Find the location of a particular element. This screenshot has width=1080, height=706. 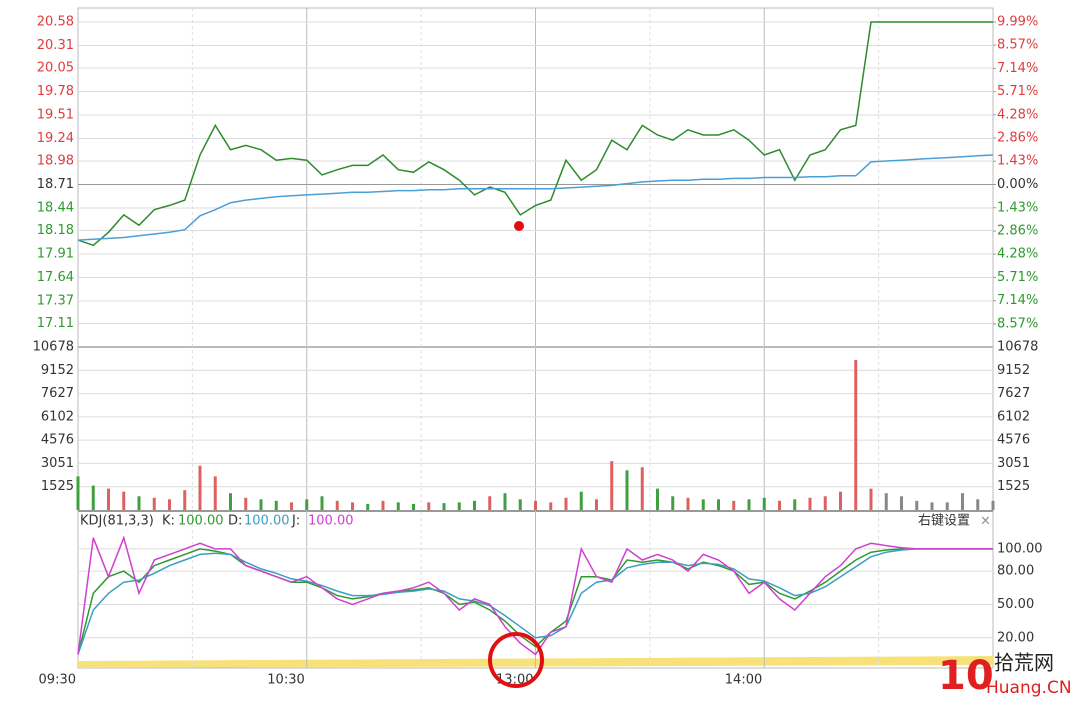

y-tick-label: 18.71 is located at coordinates (55, 184).